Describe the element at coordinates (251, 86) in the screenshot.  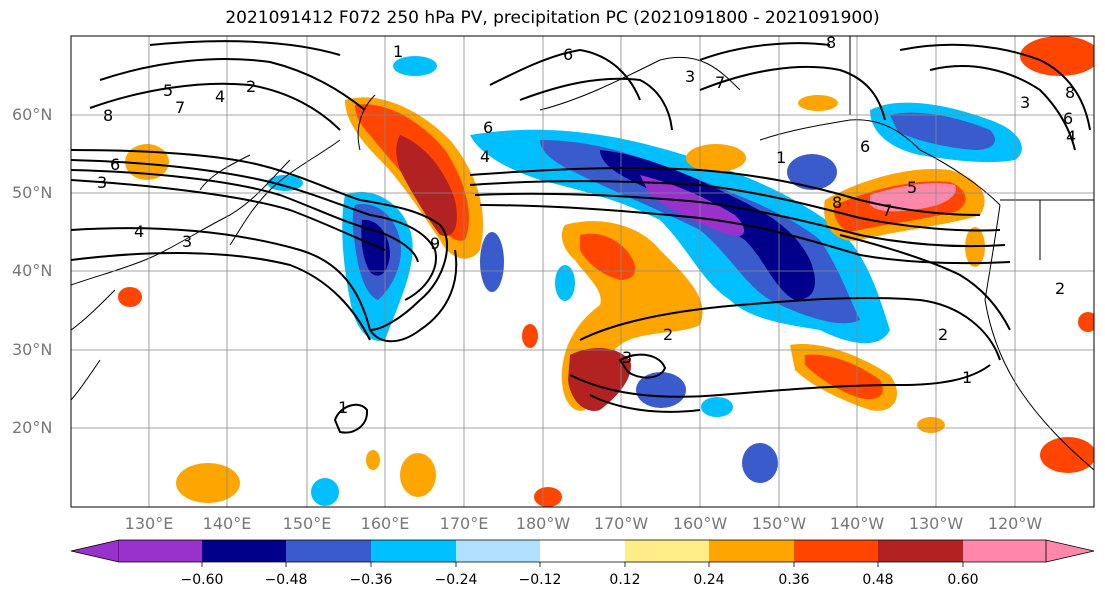
I see `contour-label-2-west: 2` at that location.